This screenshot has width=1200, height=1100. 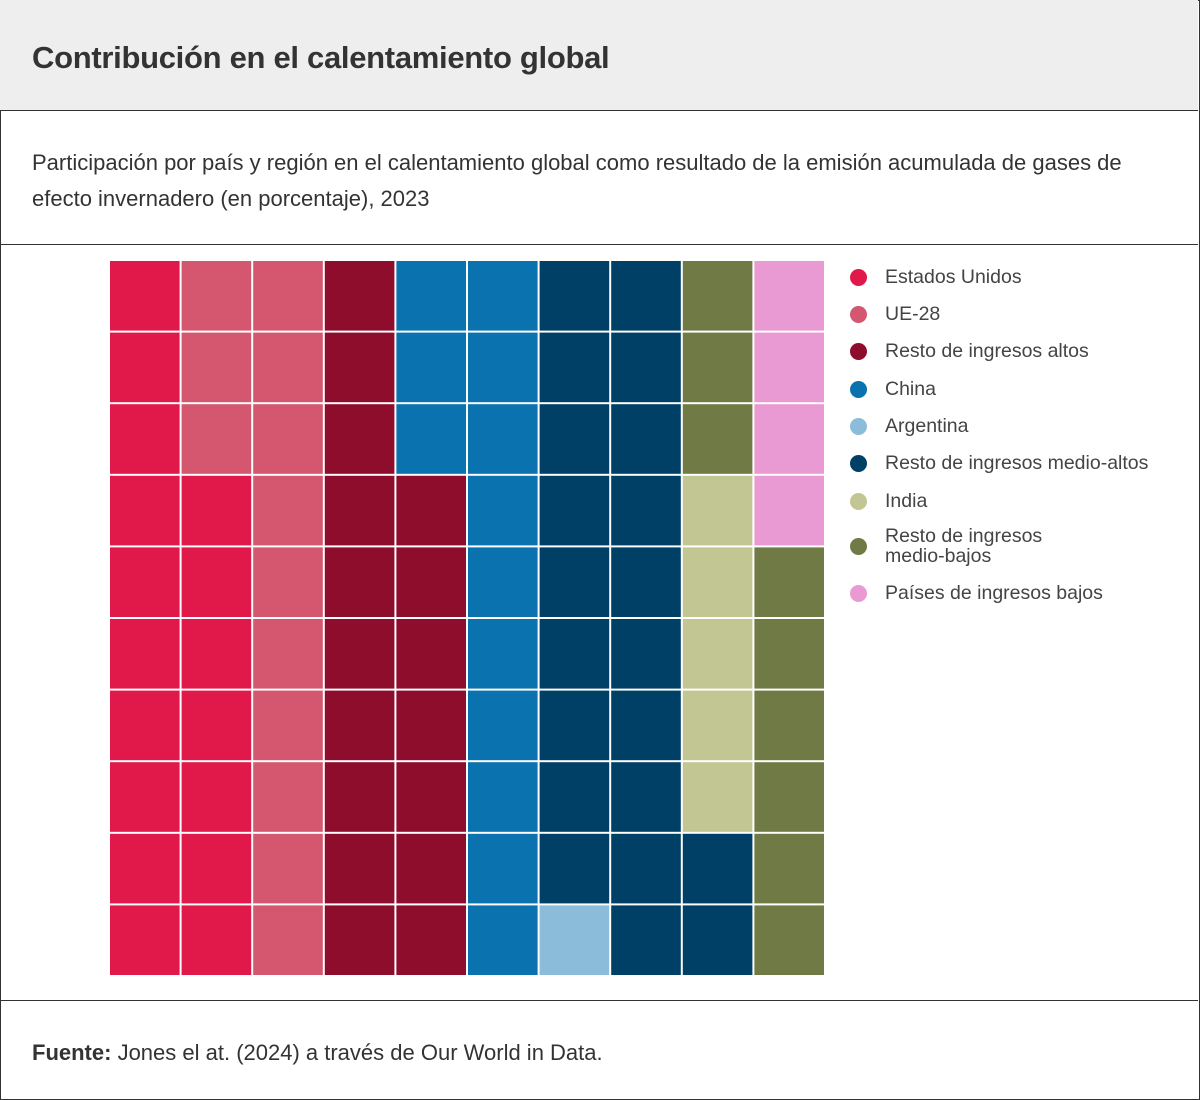 I want to click on legend-label: Resto de ingresos altos, so click(x=987, y=351).